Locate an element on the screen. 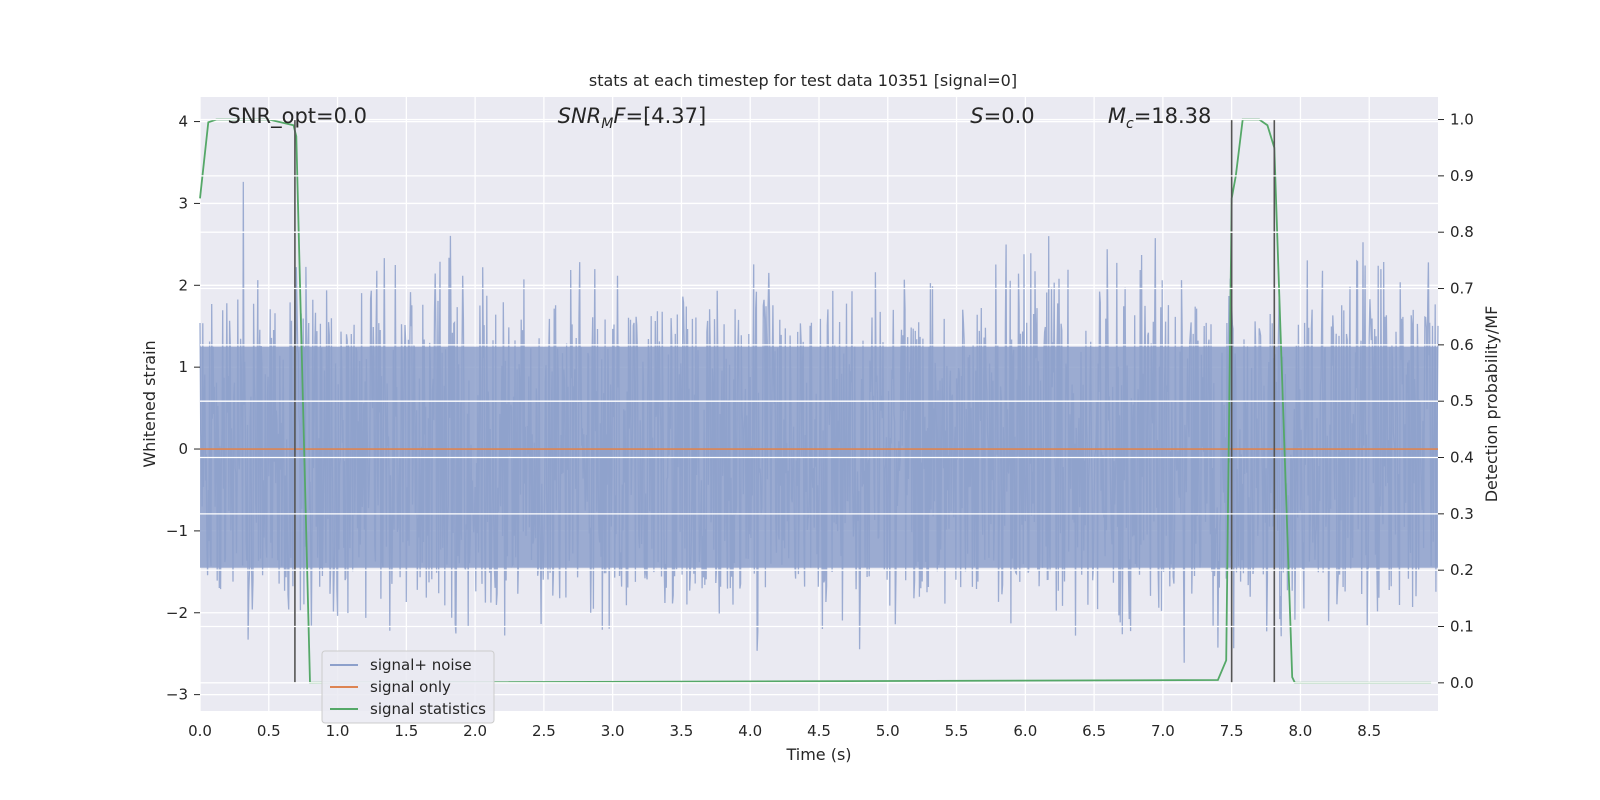  x-tick-label: 3.0 is located at coordinates (613, 731).